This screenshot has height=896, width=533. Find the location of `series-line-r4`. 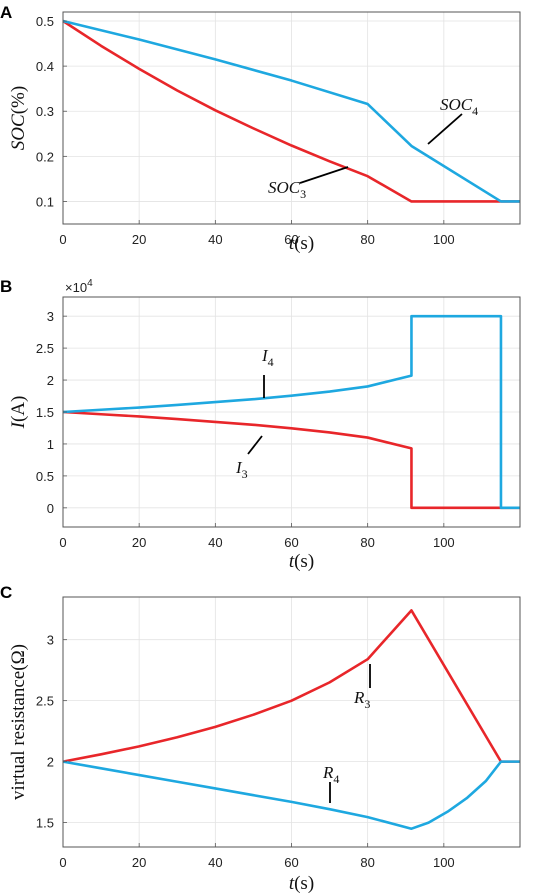

series-line-r4 is located at coordinates (291, 795).